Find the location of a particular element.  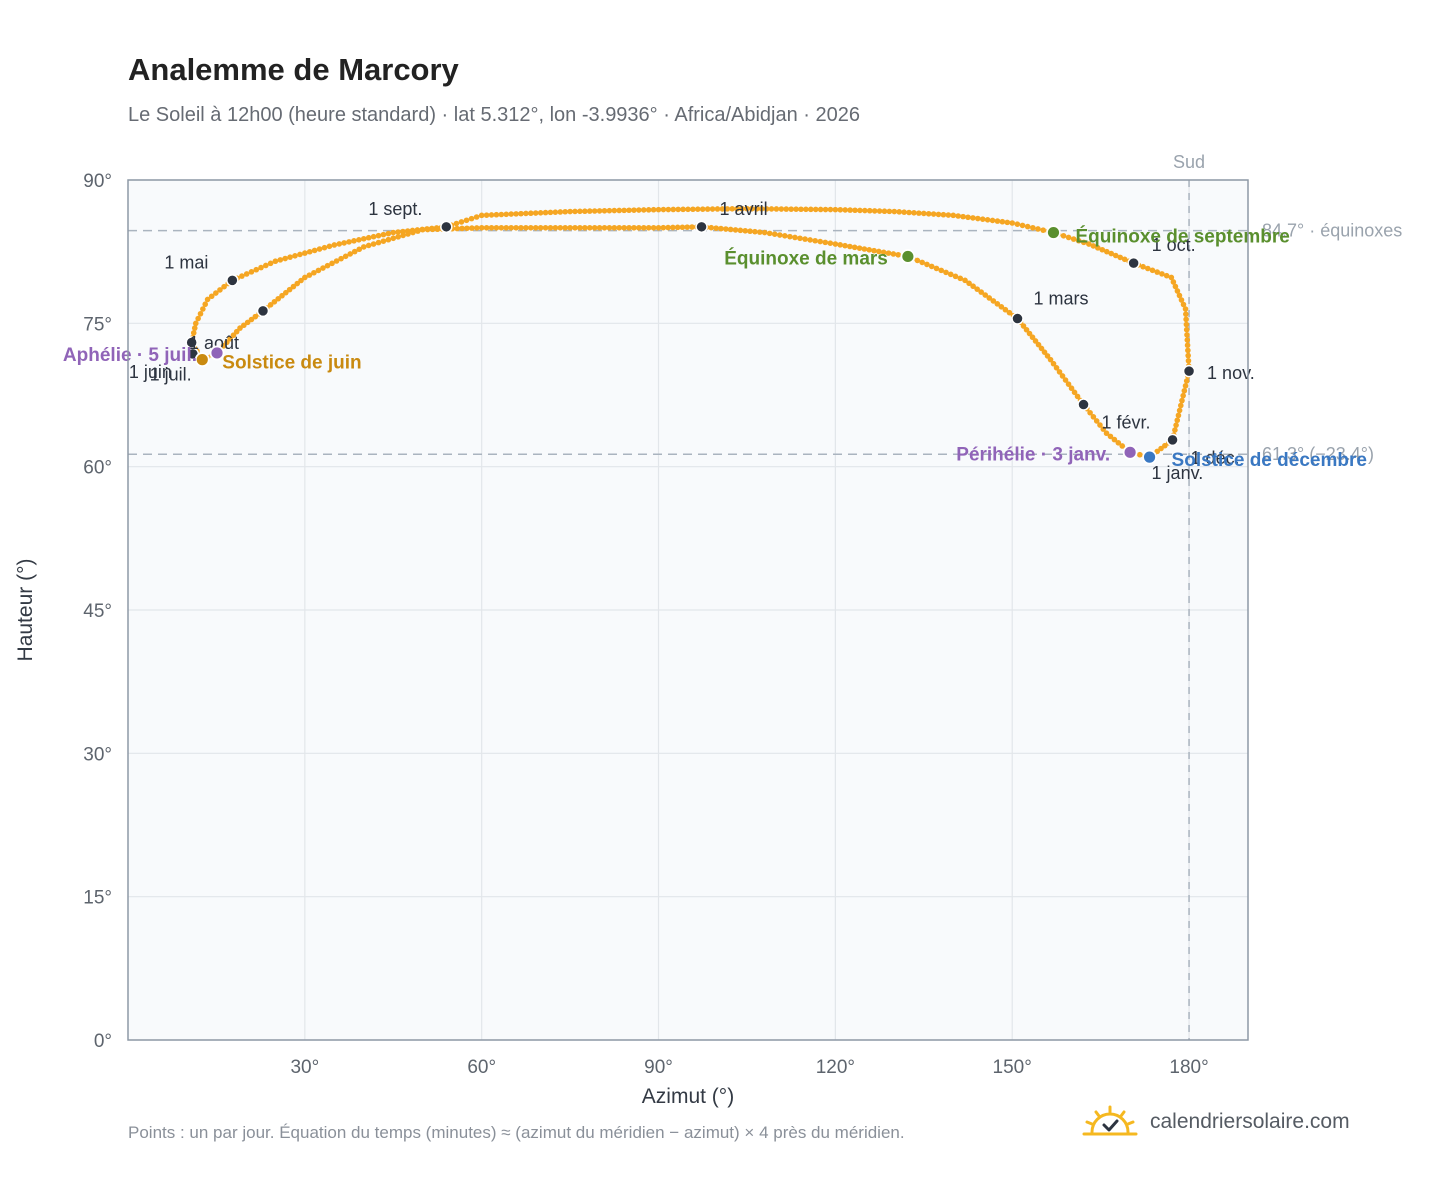

chart-title: Analemme de Marcory is located at coordinates (293, 69).